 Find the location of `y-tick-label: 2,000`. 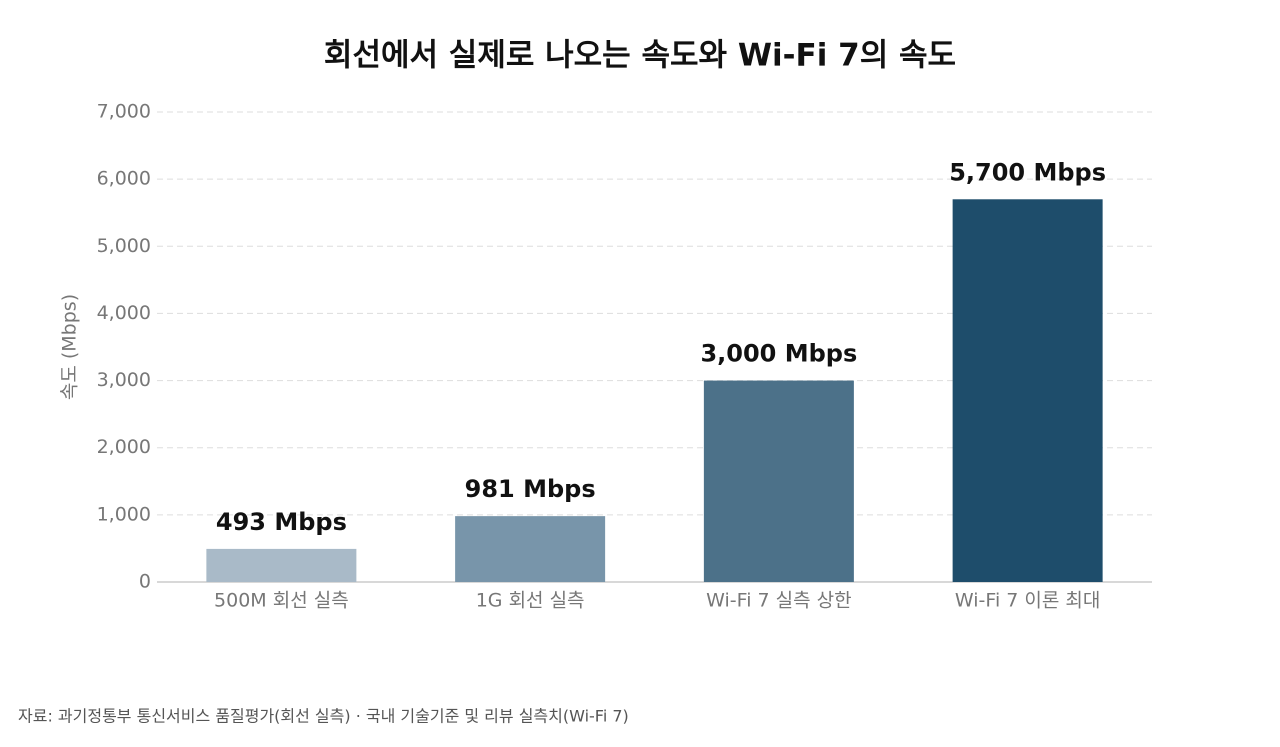

y-tick-label: 2,000 is located at coordinates (124, 447).